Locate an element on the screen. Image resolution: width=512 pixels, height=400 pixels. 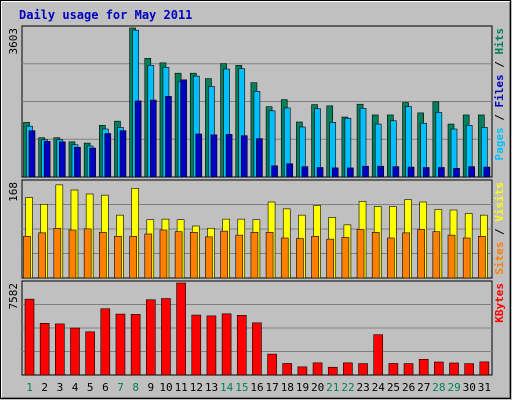
bar-files is located at coordinates (317, 143).